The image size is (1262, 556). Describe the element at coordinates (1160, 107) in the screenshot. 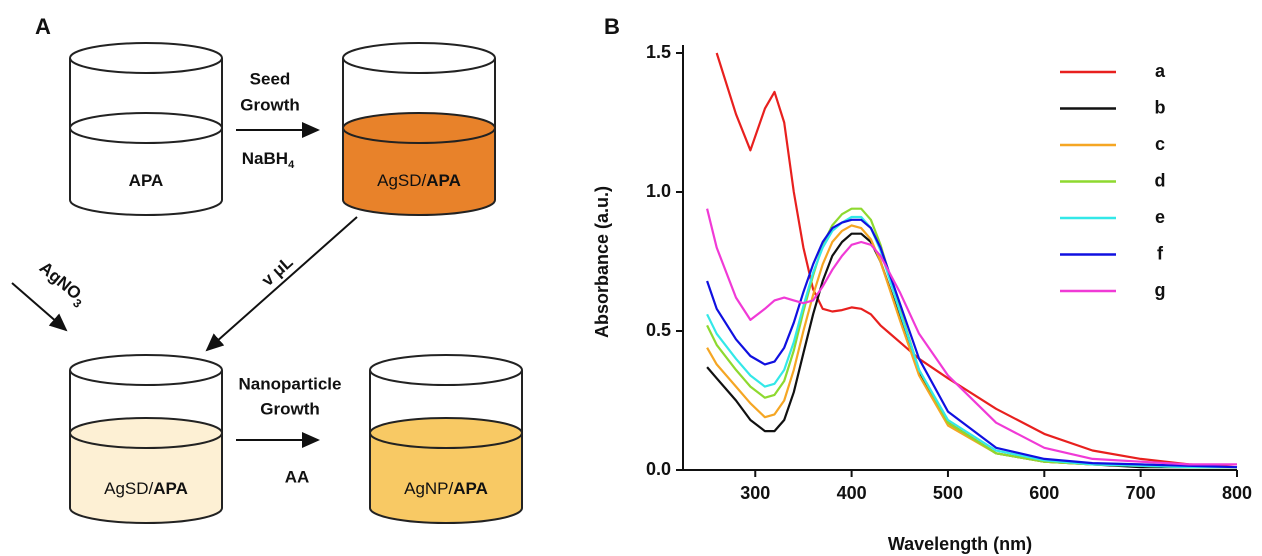

I see `legend-label: b` at that location.